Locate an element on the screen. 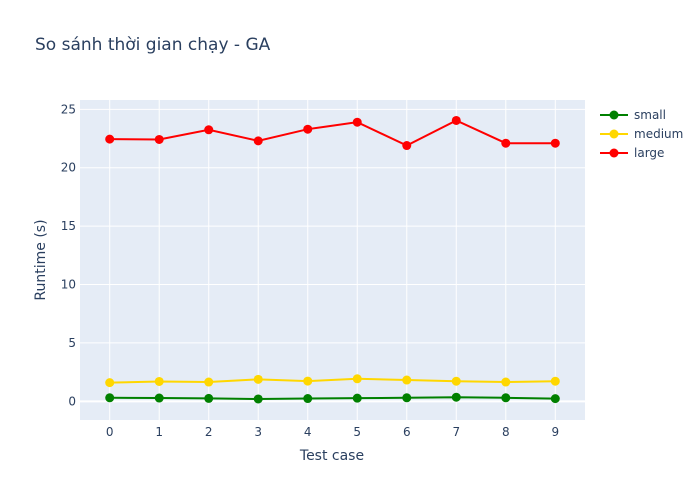  x-axis-ticks: 0 1 2 3 4 5 6 7 8 9 is located at coordinates (332, 432).